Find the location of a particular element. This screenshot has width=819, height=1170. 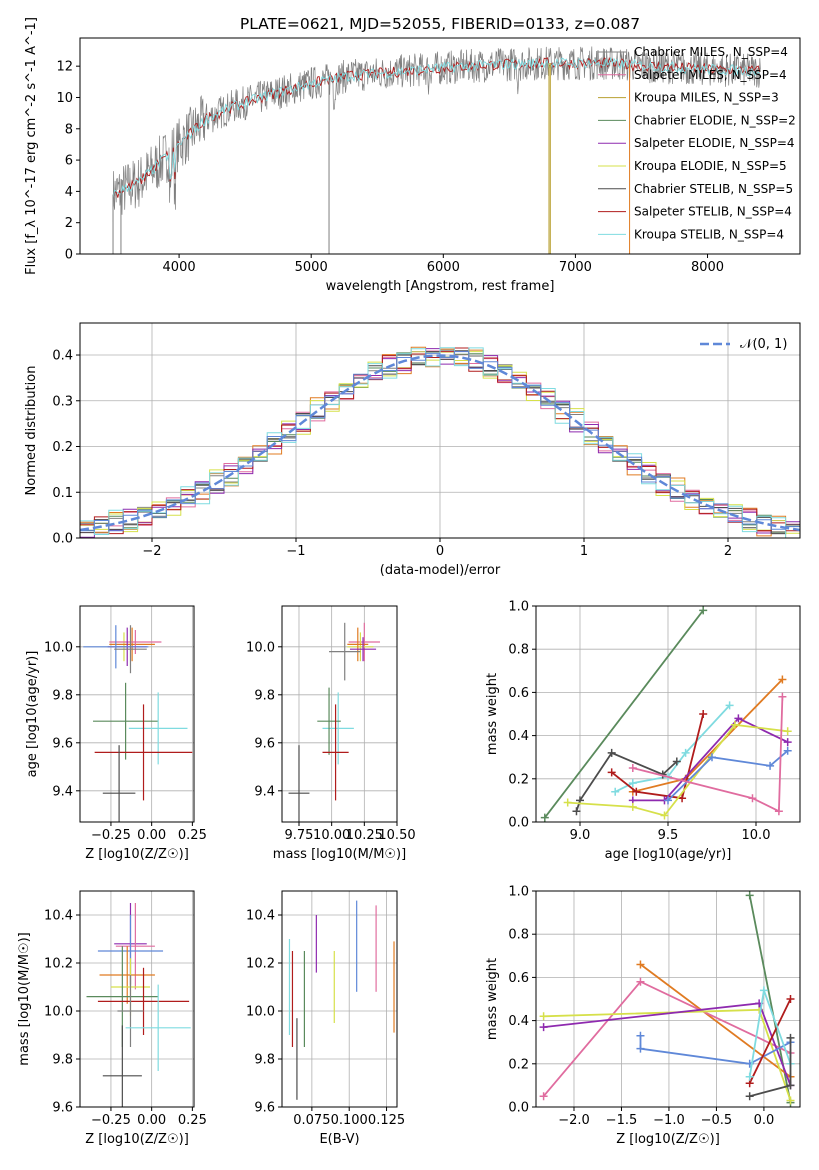

spectrum-xlabel: wavelength [Angstrom, rest frame] is located at coordinates (440, 286).